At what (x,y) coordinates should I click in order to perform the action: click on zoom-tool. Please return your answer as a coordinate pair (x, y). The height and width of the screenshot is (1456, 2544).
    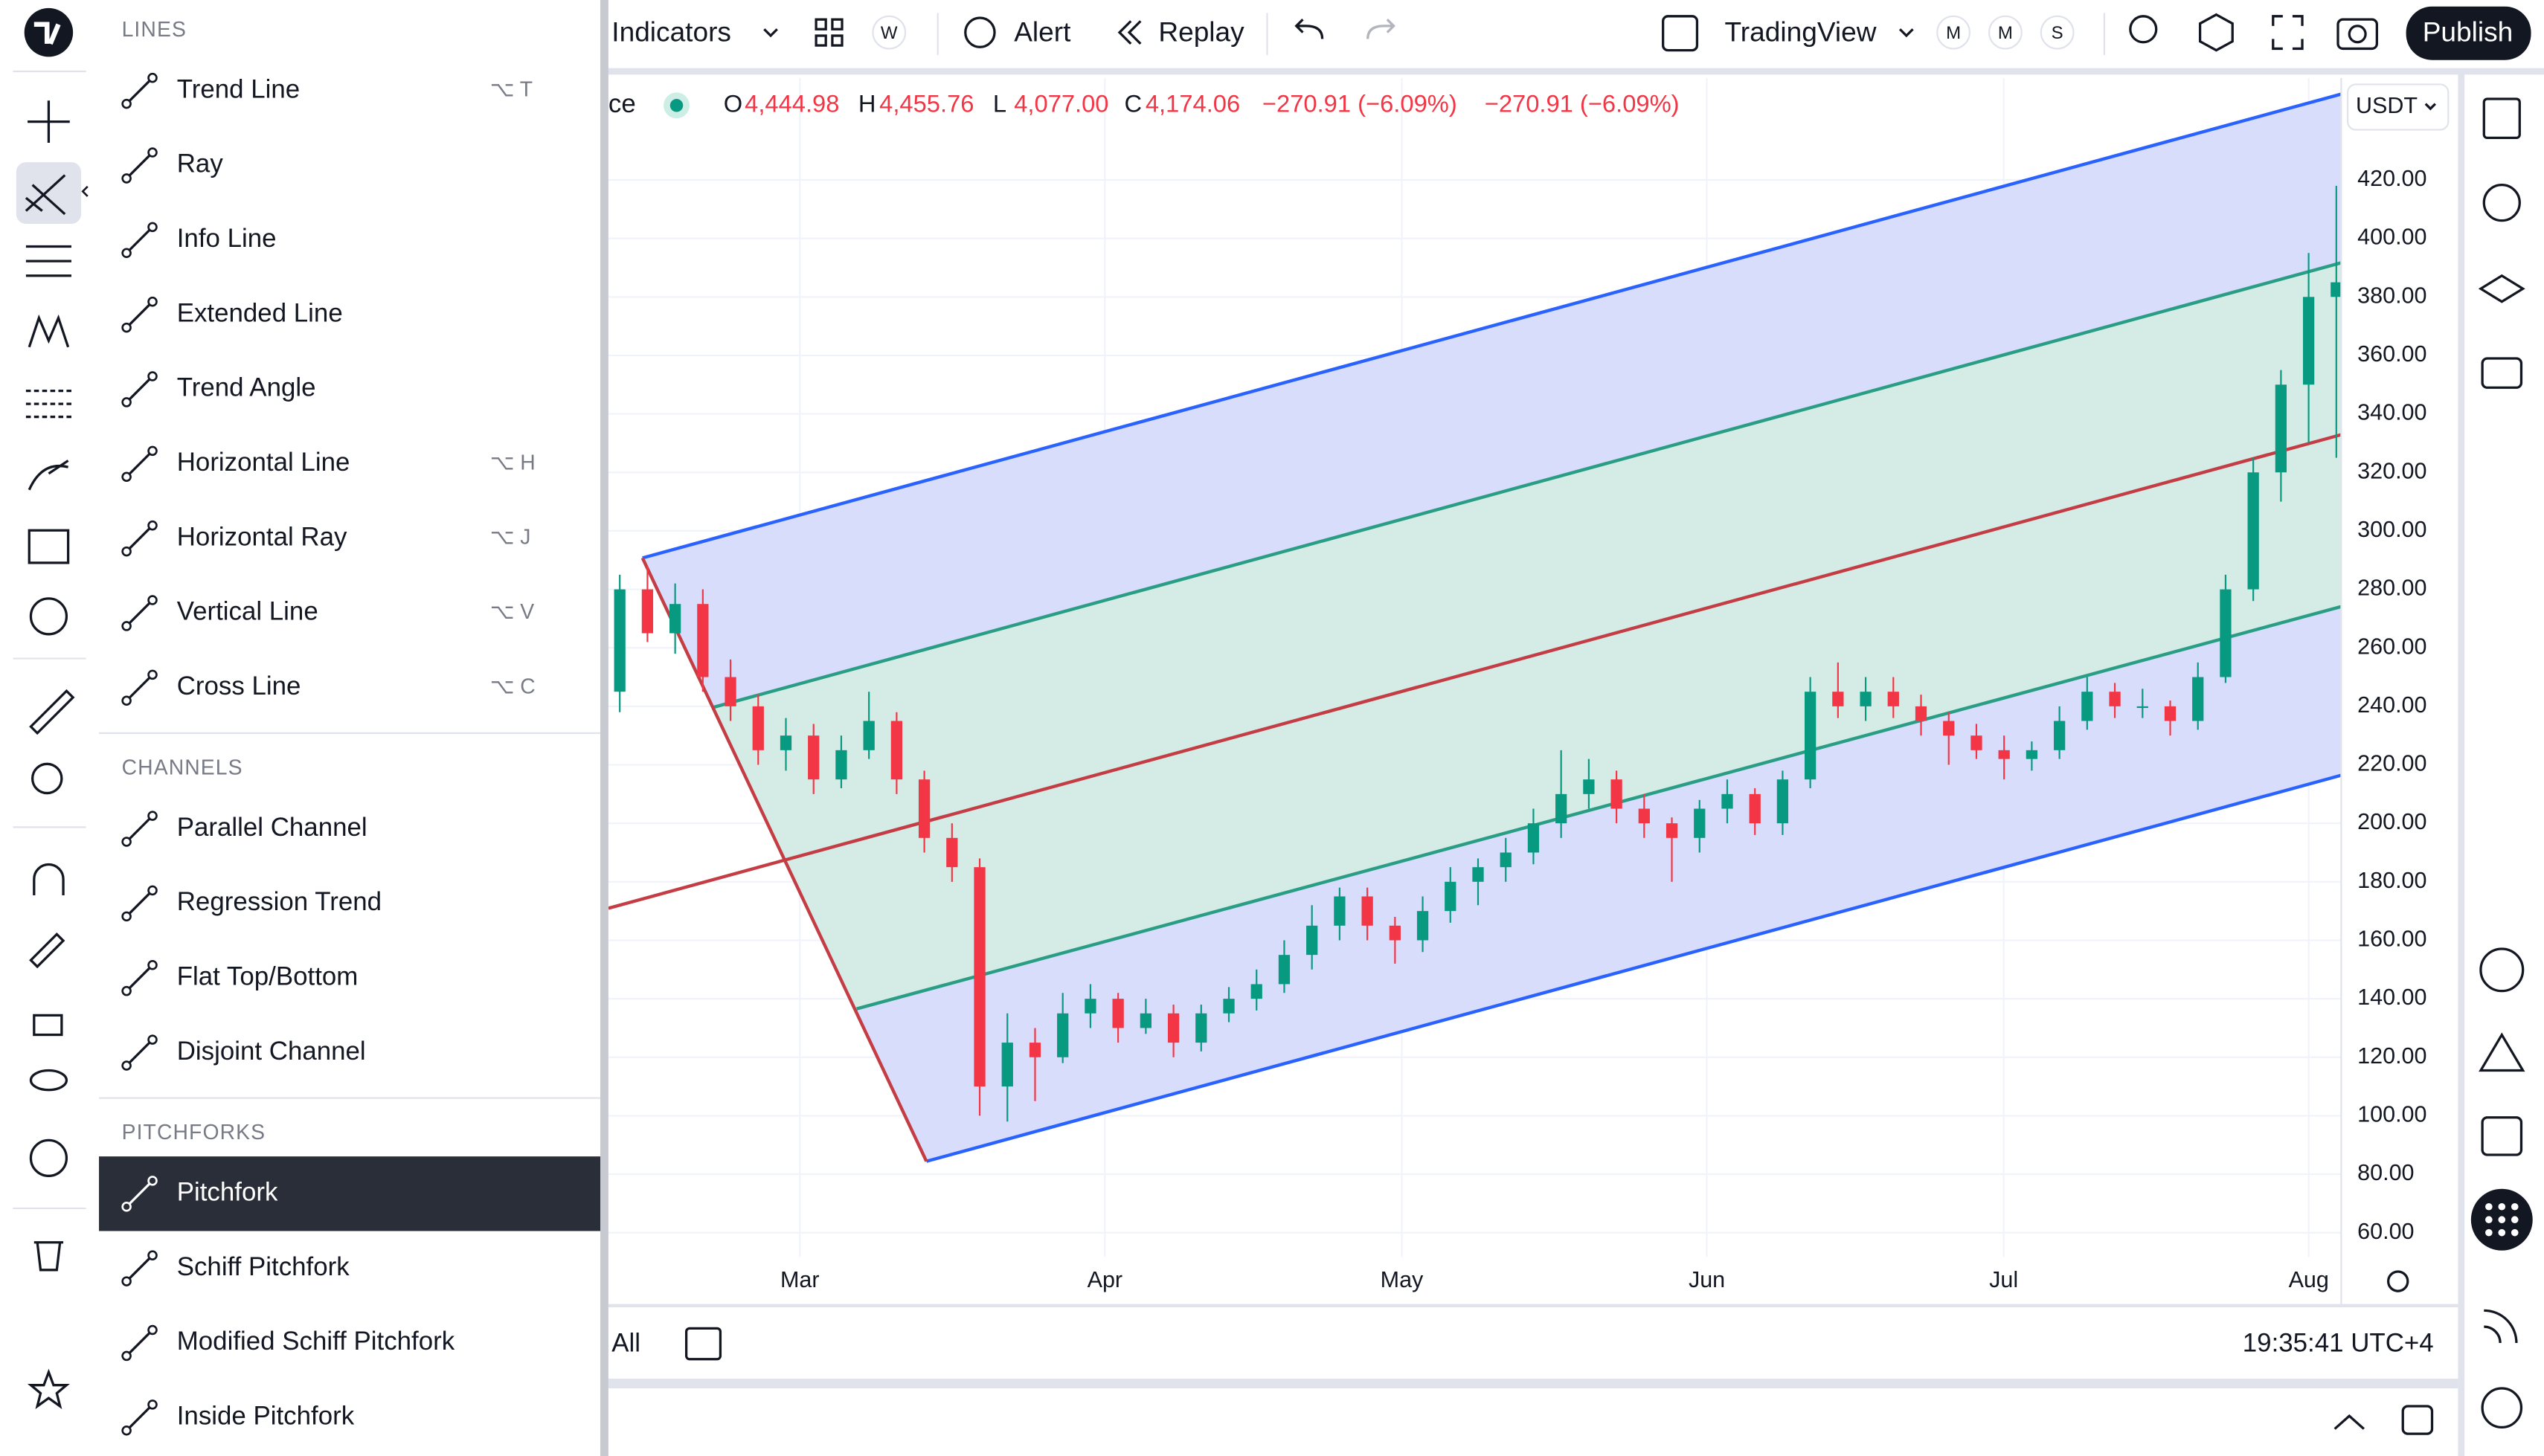
    Looking at the image, I should click on (46, 779).